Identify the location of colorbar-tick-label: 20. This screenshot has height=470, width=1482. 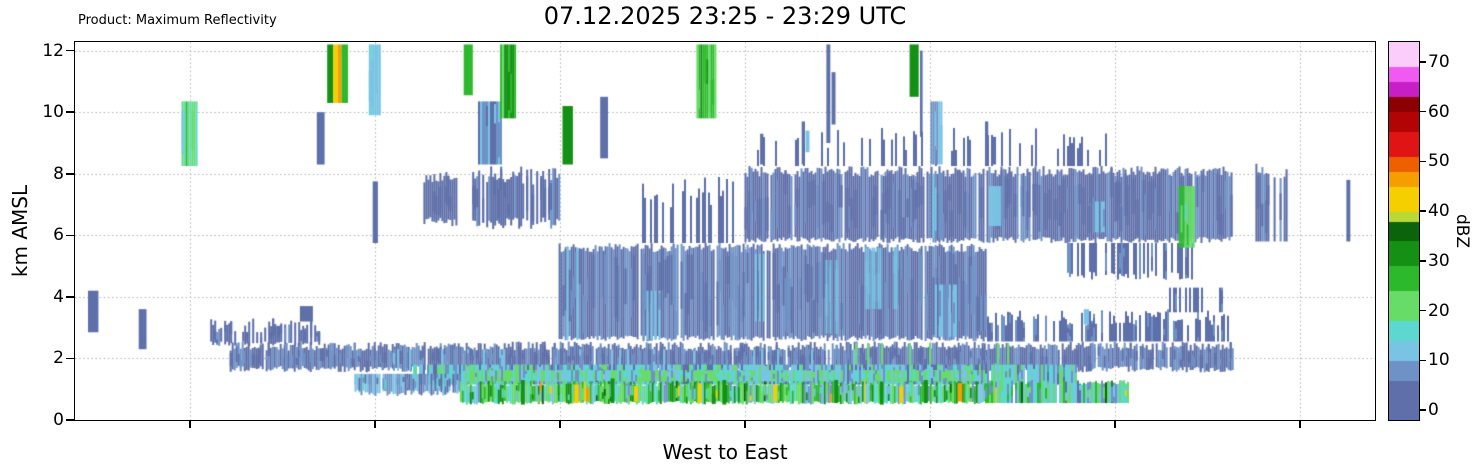
(1439, 310).